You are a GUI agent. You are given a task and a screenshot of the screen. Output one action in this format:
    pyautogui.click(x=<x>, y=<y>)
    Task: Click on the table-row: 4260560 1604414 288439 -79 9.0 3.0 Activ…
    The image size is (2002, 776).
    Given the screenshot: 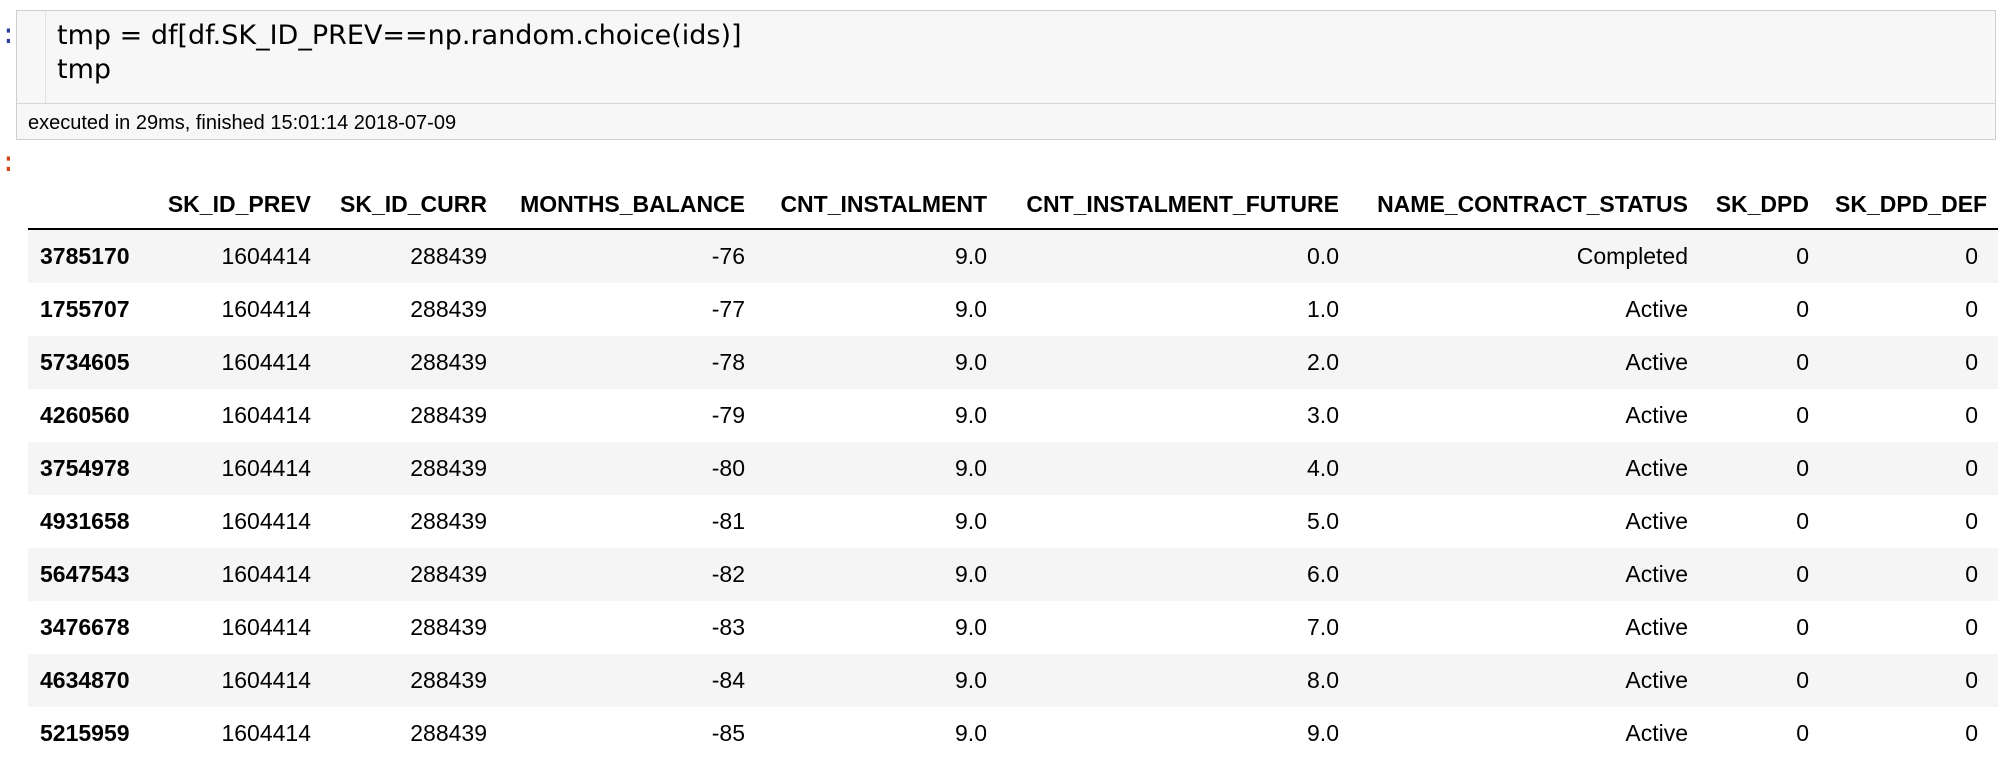 What is the action you would take?
    pyautogui.click(x=1013, y=415)
    